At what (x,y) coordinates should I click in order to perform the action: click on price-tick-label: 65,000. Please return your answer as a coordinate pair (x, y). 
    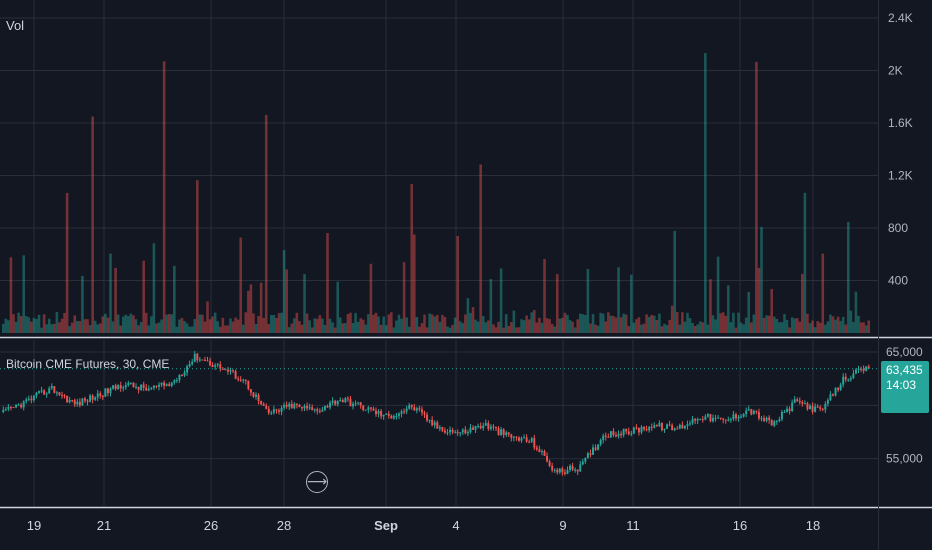
    Looking at the image, I should click on (904, 352).